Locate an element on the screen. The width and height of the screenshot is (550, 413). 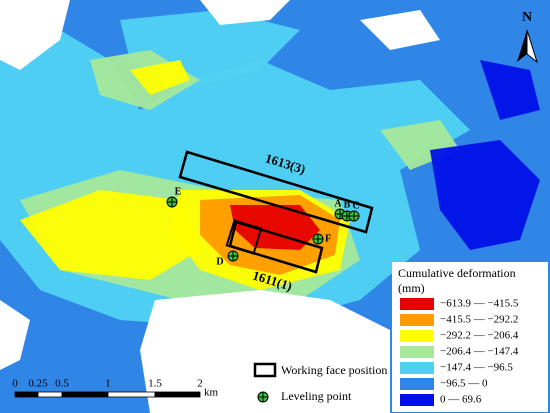
leveling-point-label: C is located at coordinates (355, 205).